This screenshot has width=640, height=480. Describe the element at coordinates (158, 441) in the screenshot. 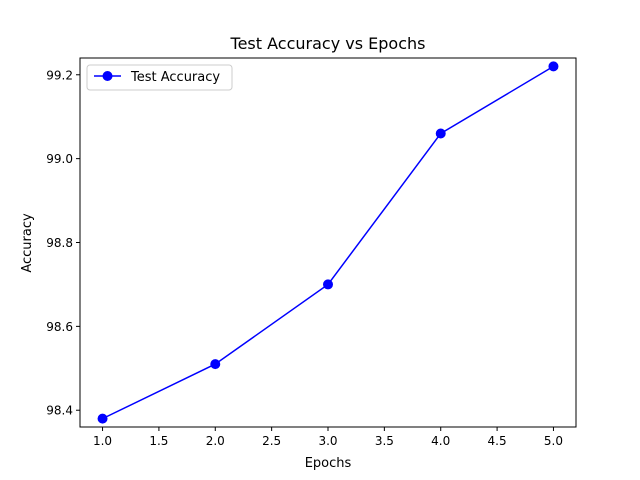

I see `x-tick-label: 1.5` at that location.